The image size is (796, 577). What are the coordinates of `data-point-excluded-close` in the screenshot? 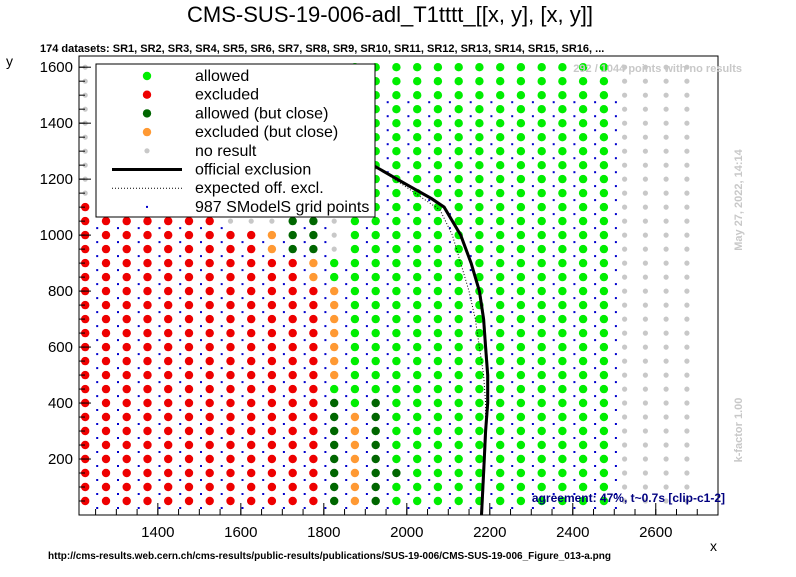 It's located at (334, 319).